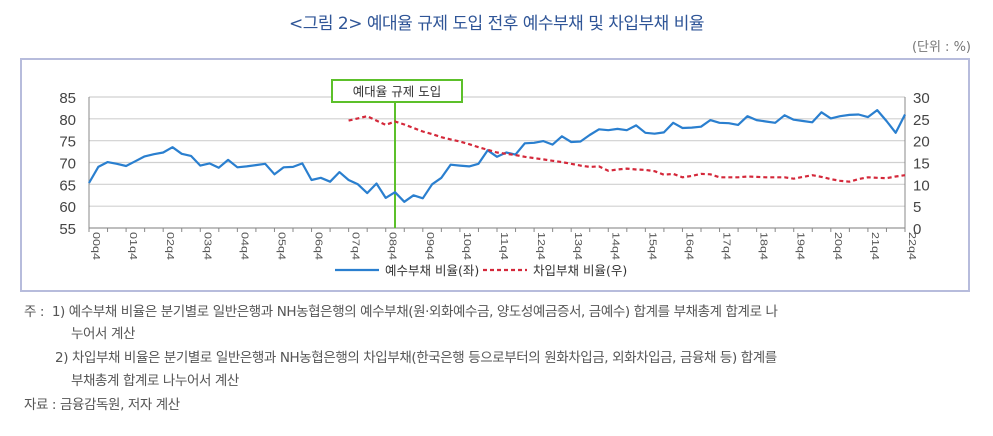  Describe the element at coordinates (917, 229) in the screenshot. I see `right-tick-label: 0` at that location.